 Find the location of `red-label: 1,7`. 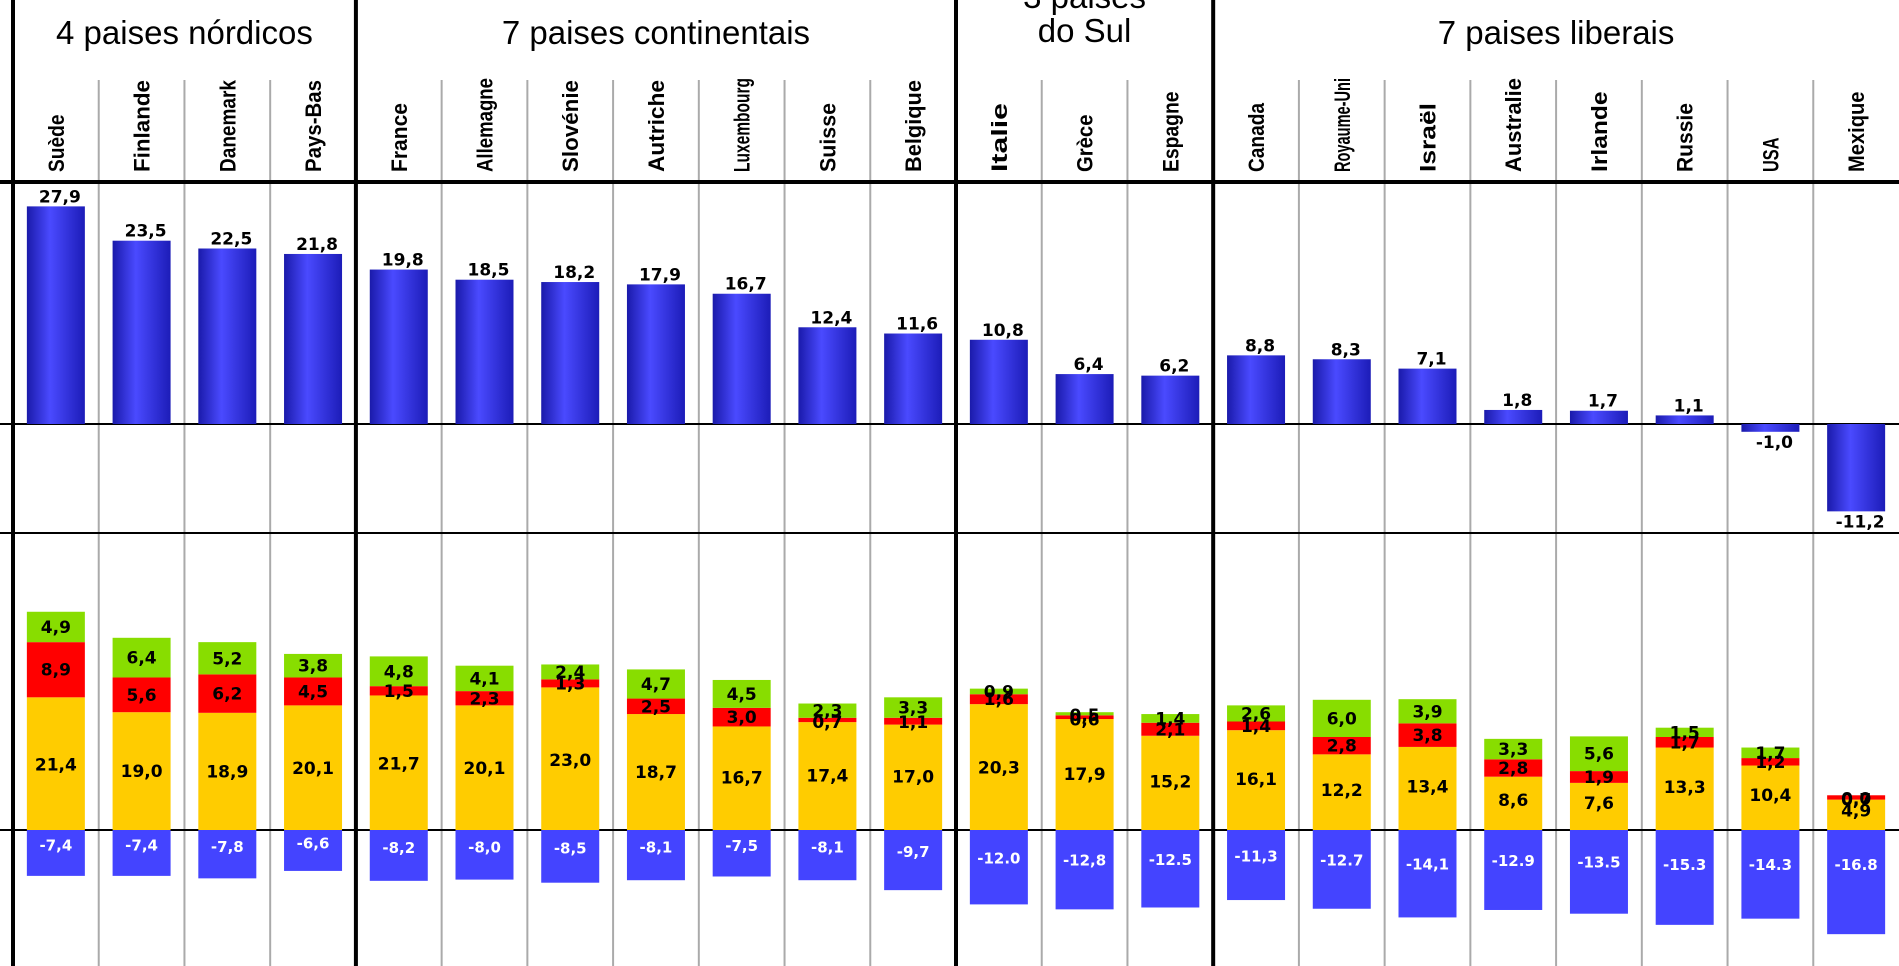

red-label: 1,7 is located at coordinates (1685, 743).